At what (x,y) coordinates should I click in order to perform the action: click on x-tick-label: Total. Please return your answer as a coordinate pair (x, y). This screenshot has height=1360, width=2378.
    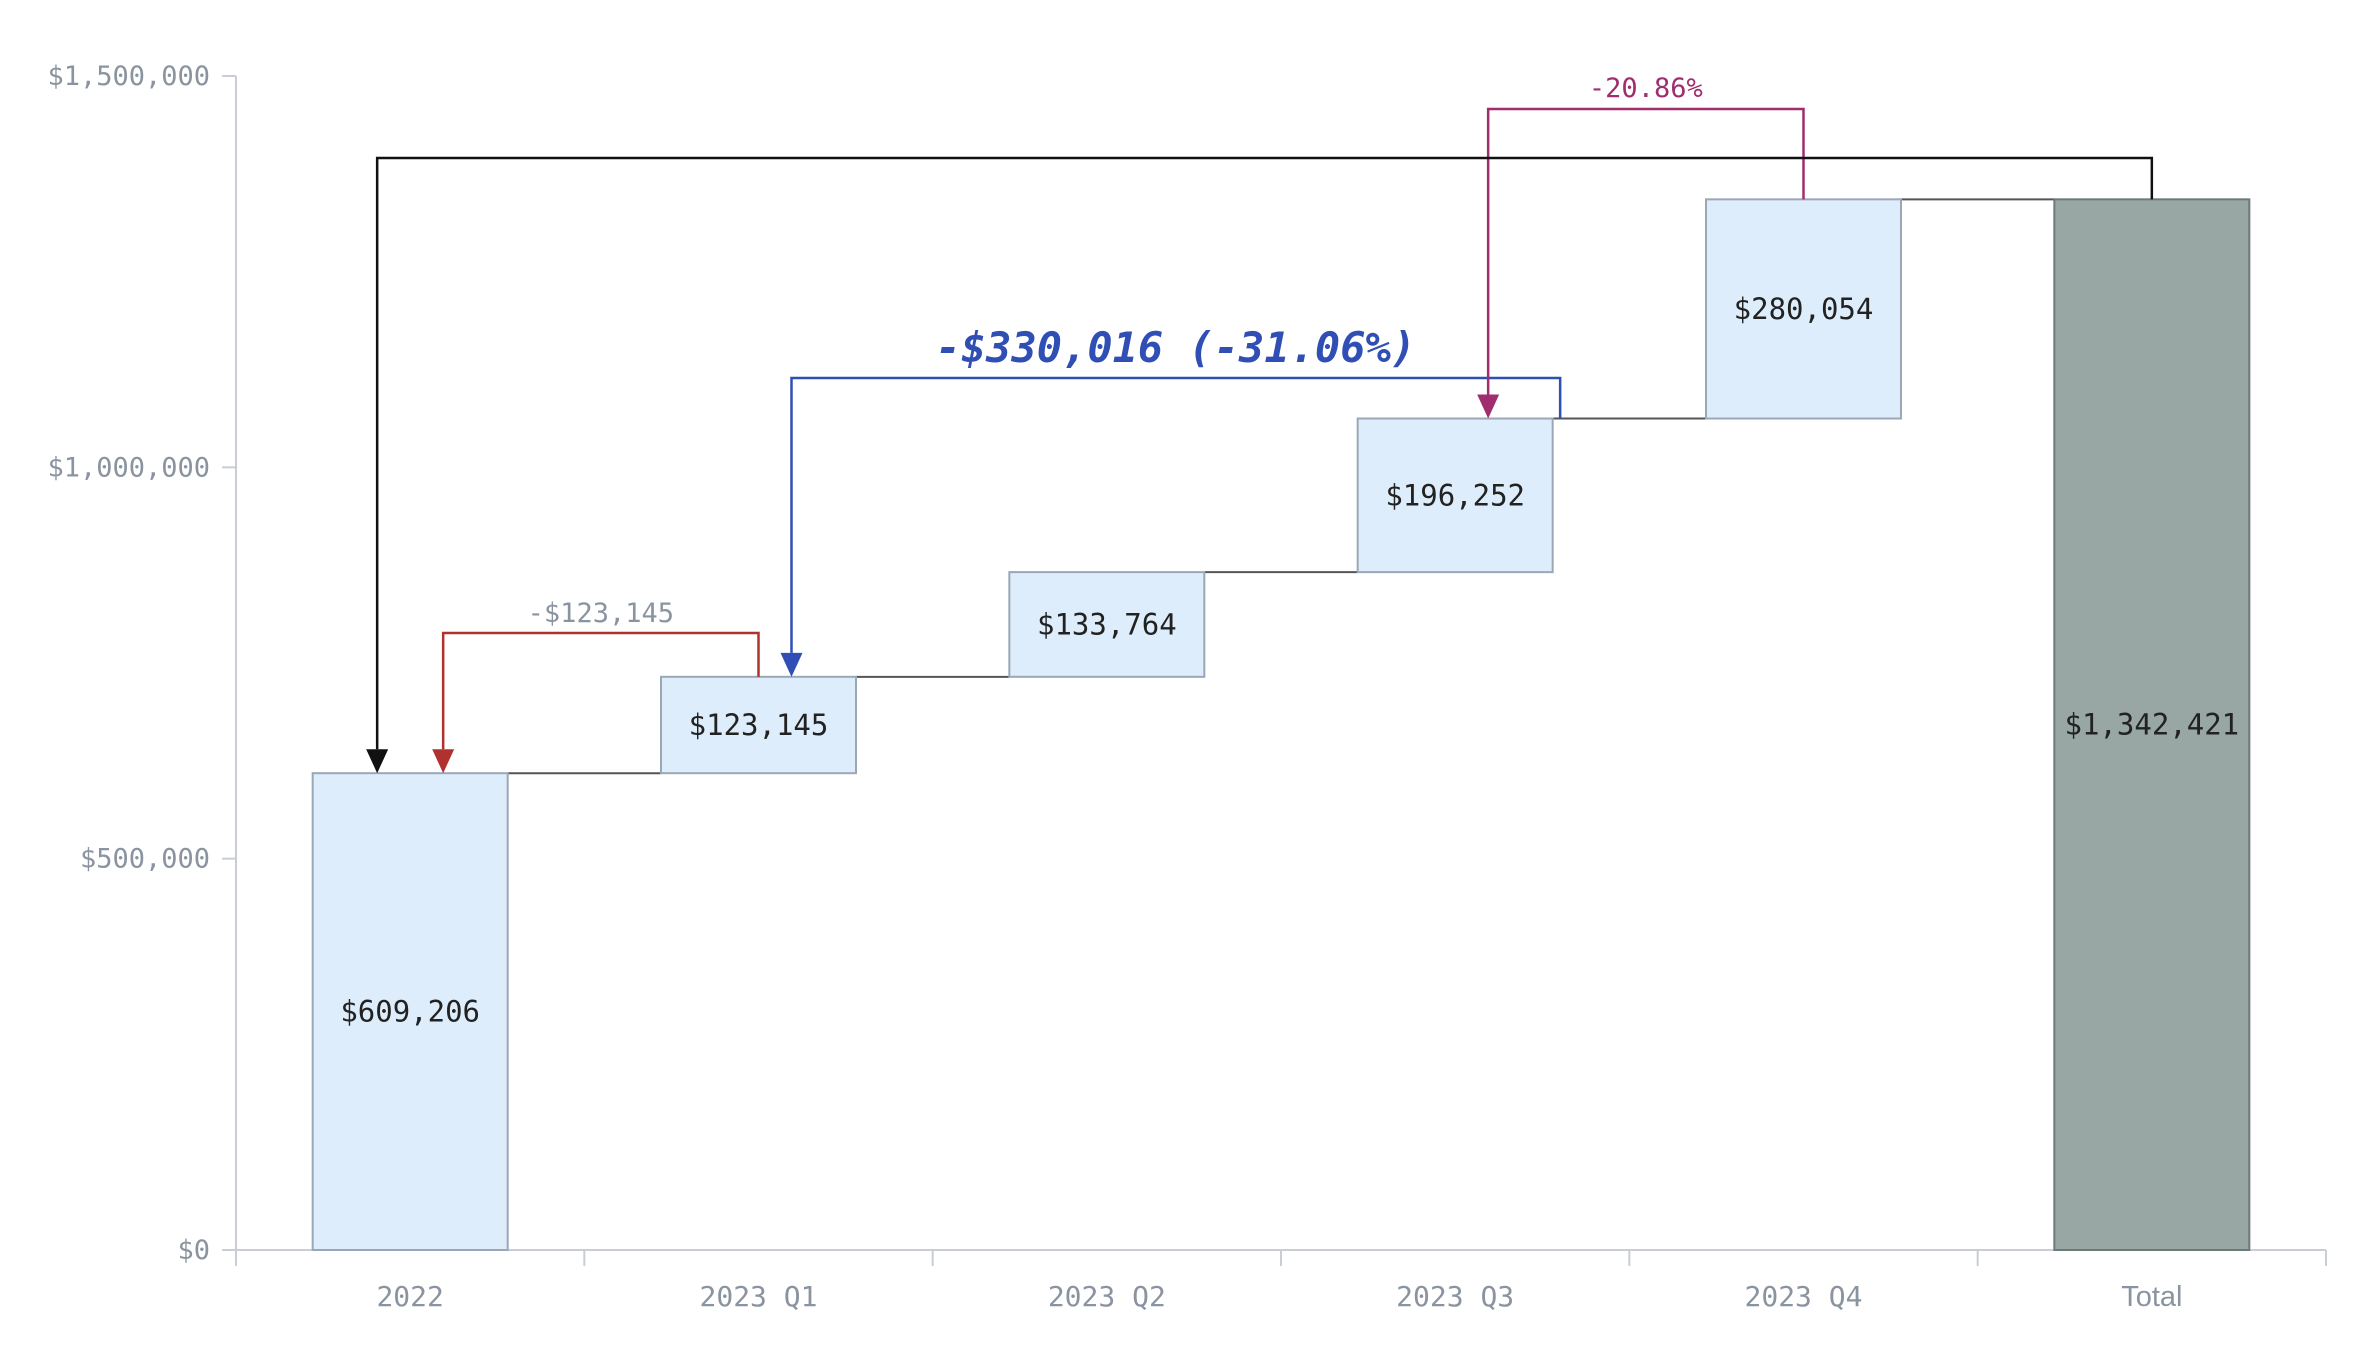
    Looking at the image, I should click on (2151, 1297).